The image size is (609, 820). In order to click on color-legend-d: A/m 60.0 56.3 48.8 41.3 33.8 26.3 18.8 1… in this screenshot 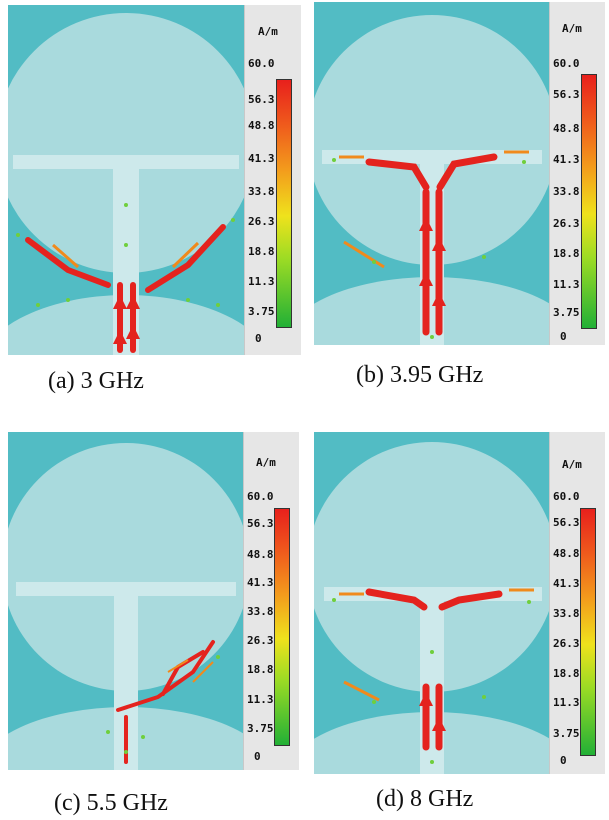, I will do `click(577, 603)`.